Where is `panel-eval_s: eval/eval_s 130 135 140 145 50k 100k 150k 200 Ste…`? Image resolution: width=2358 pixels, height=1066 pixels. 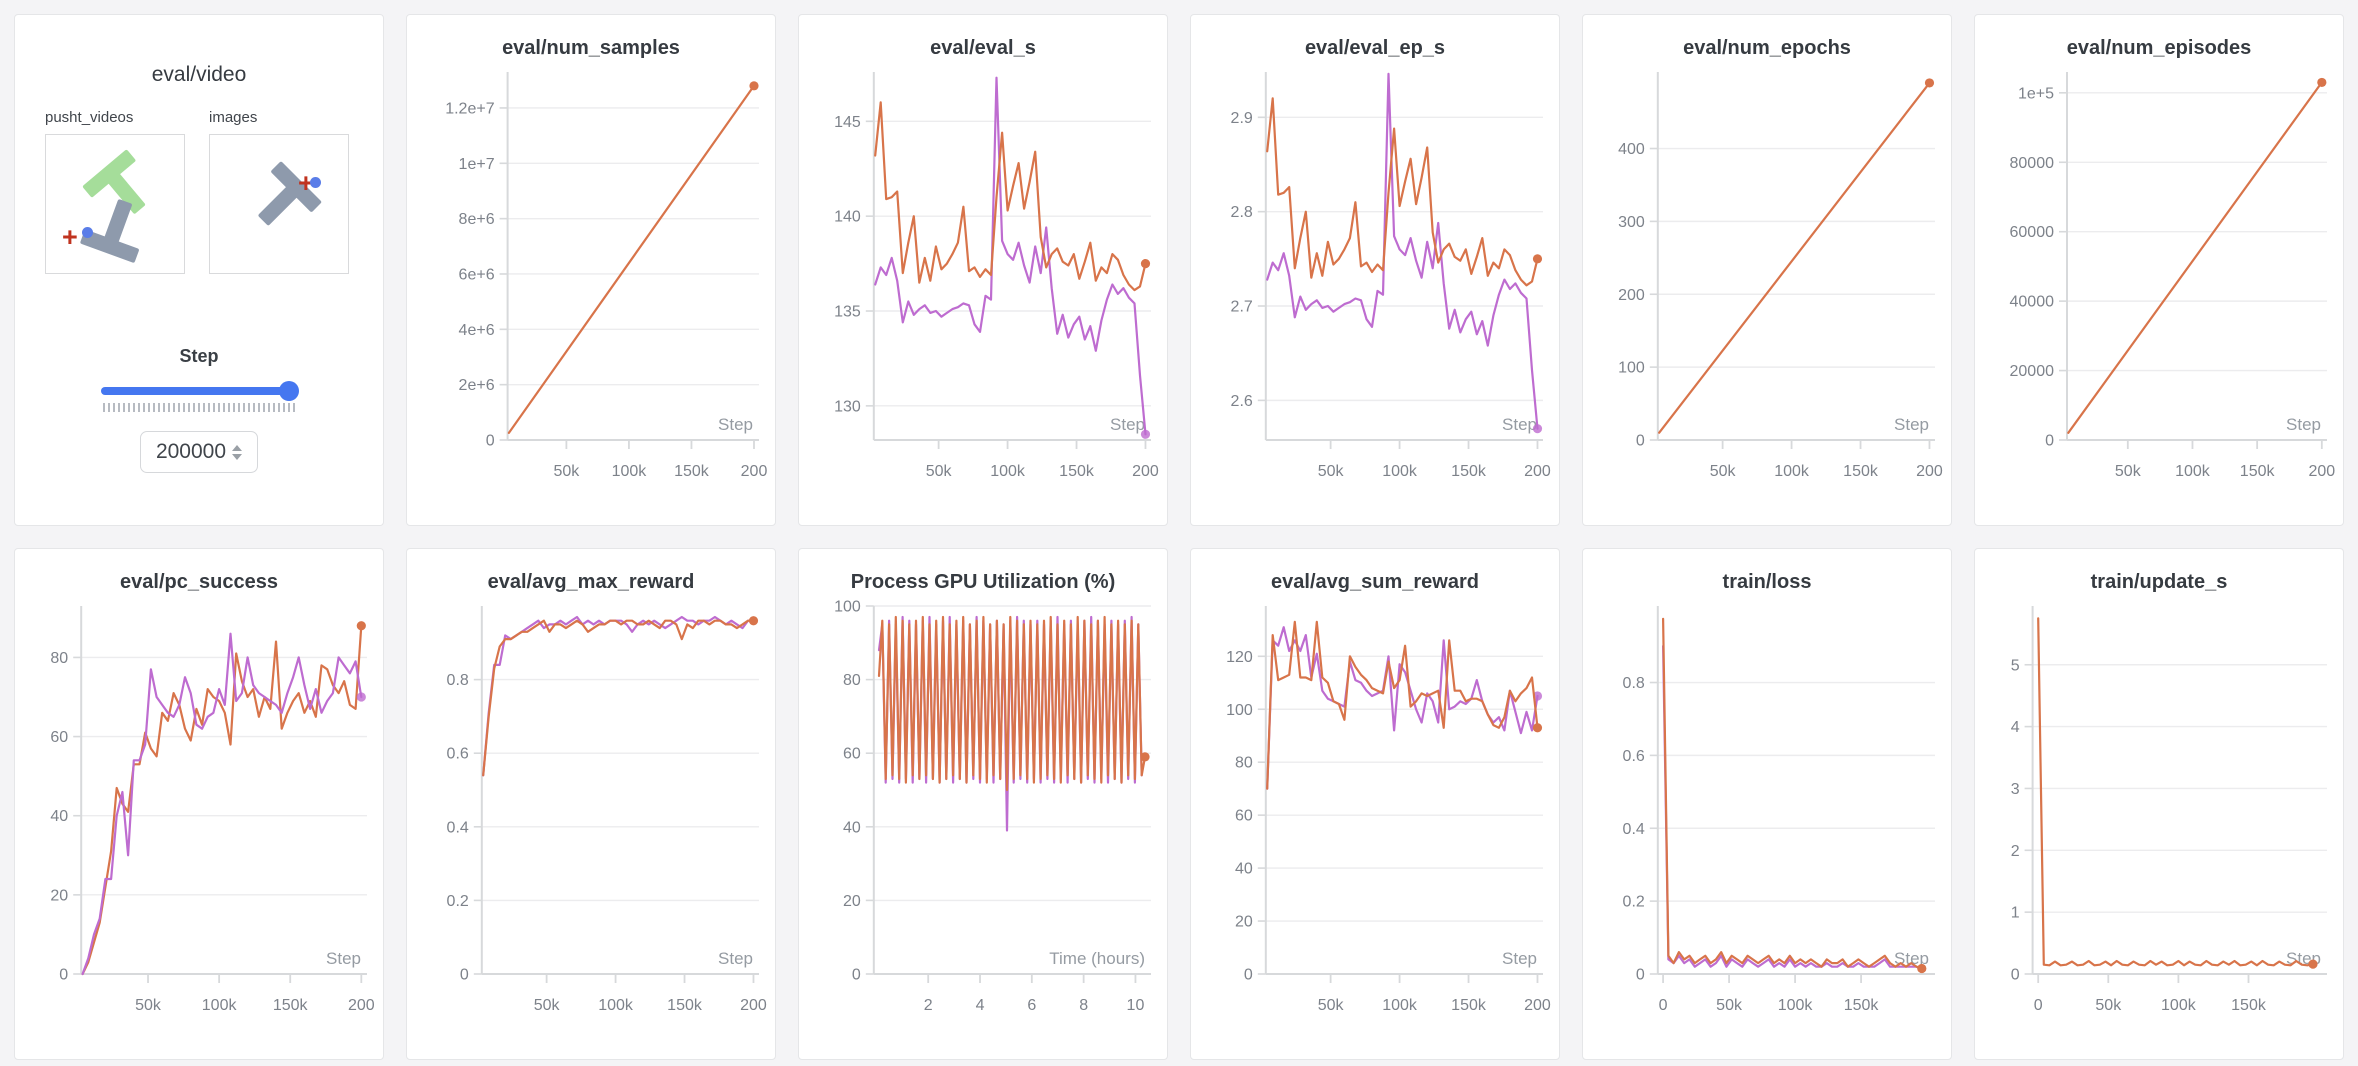
panel-eval_s: eval/eval_s 130 135 140 145 50k 100k 150k 200 Ste… is located at coordinates (983, 270).